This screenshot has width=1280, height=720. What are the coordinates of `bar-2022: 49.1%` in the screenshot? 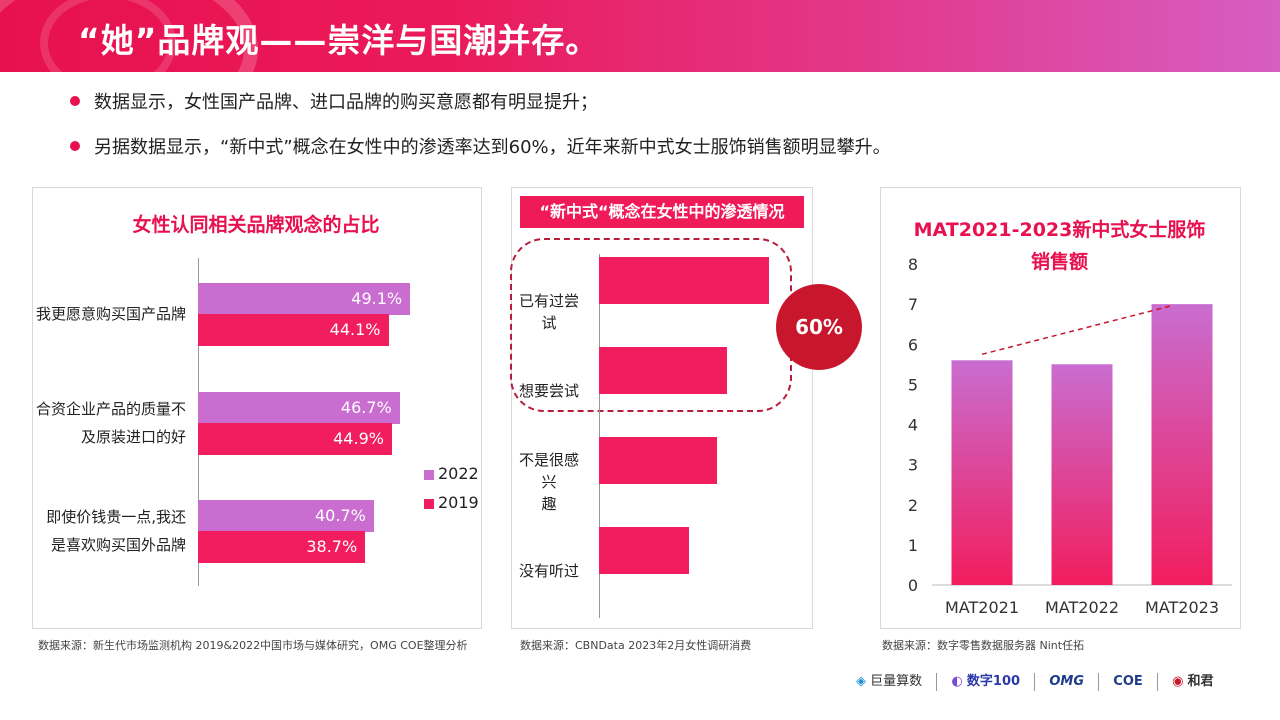 It's located at (304, 299).